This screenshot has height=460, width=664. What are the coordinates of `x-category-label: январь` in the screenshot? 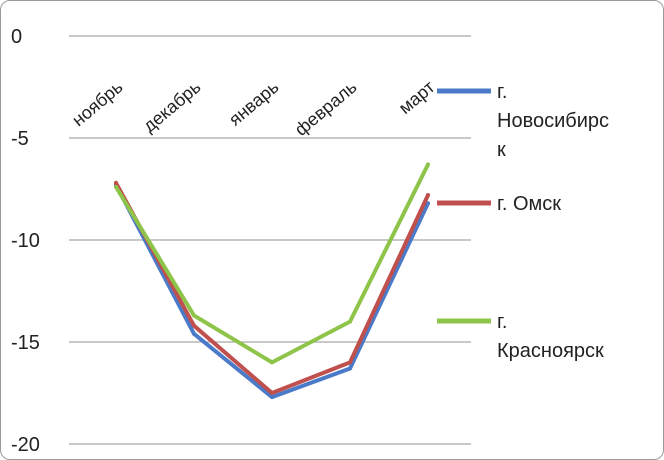 It's located at (254, 103).